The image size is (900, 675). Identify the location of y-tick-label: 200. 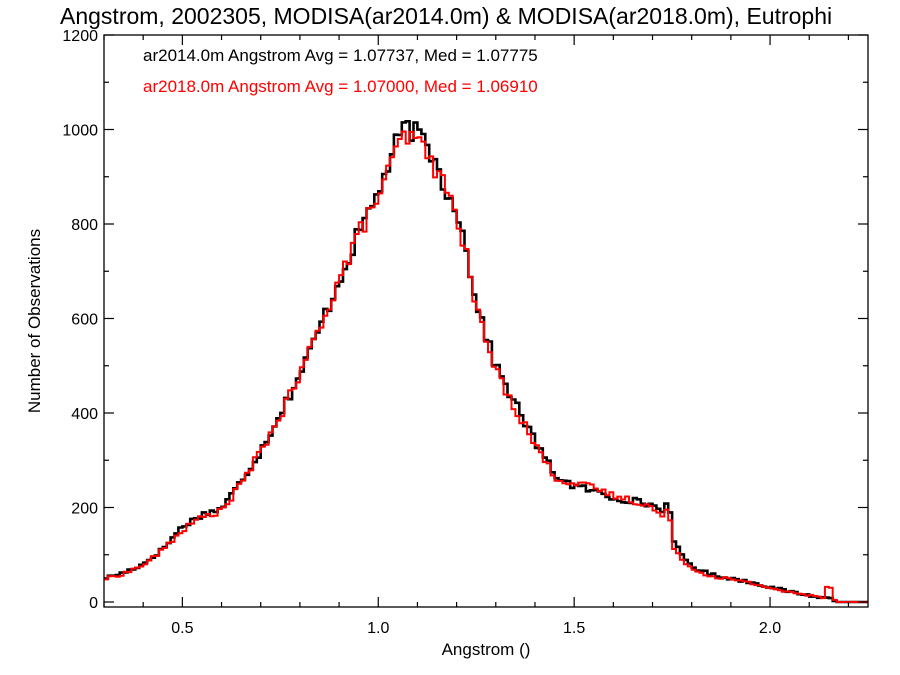
(84, 509).